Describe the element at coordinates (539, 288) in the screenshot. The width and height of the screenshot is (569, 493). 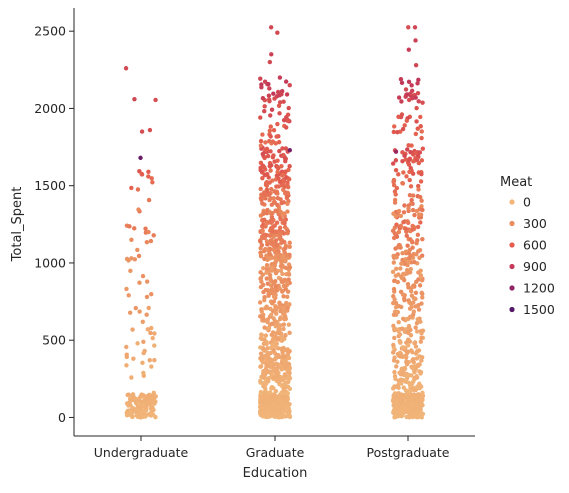
I see `legend-label: 1200` at that location.